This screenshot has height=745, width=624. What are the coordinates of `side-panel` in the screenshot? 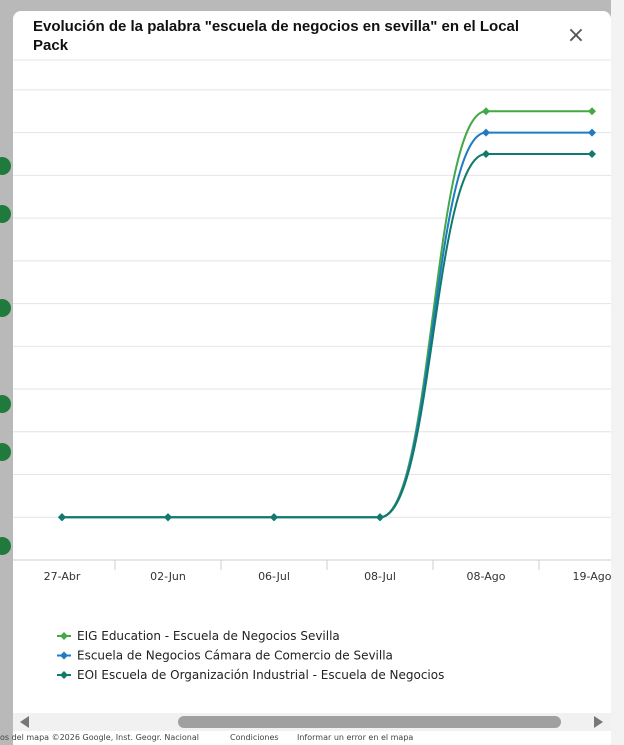 It's located at (617, 372).